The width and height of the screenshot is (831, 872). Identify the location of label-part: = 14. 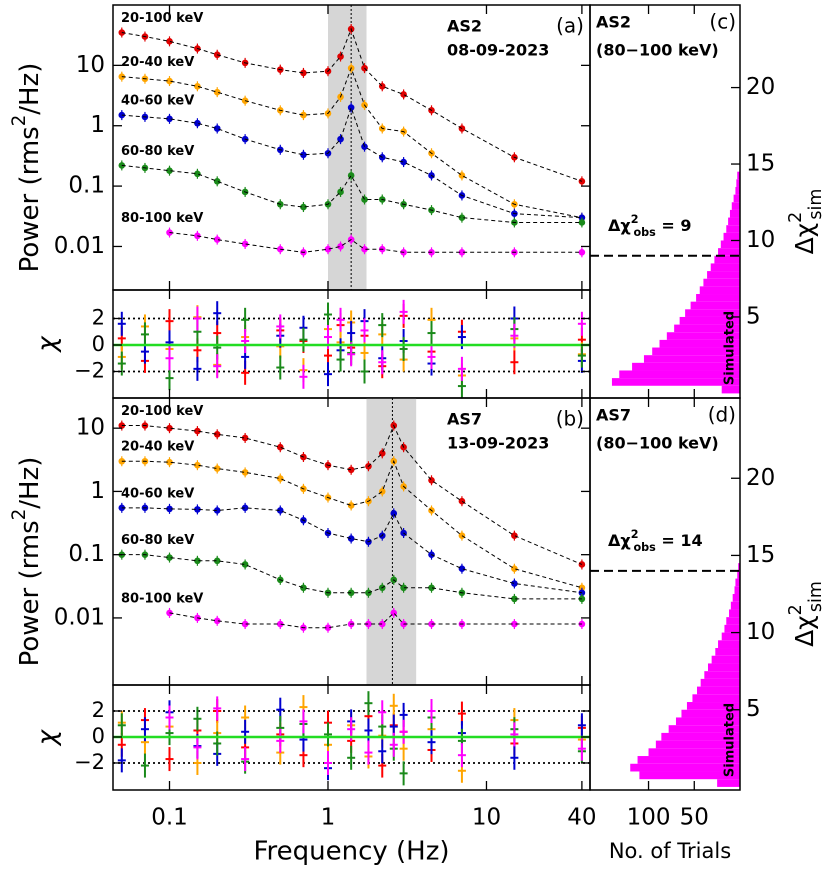
(679, 539).